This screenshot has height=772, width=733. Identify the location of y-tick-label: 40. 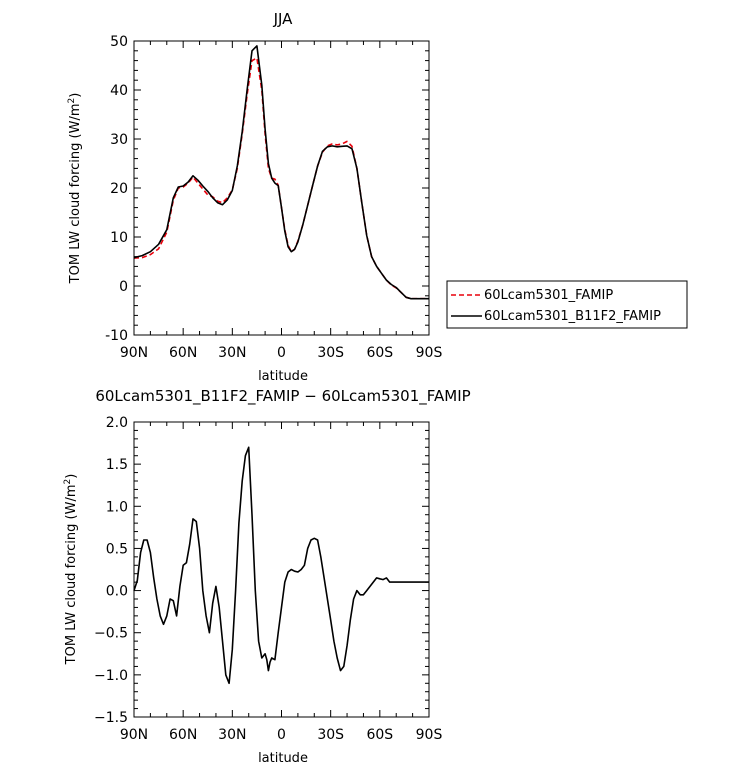
(119, 91).